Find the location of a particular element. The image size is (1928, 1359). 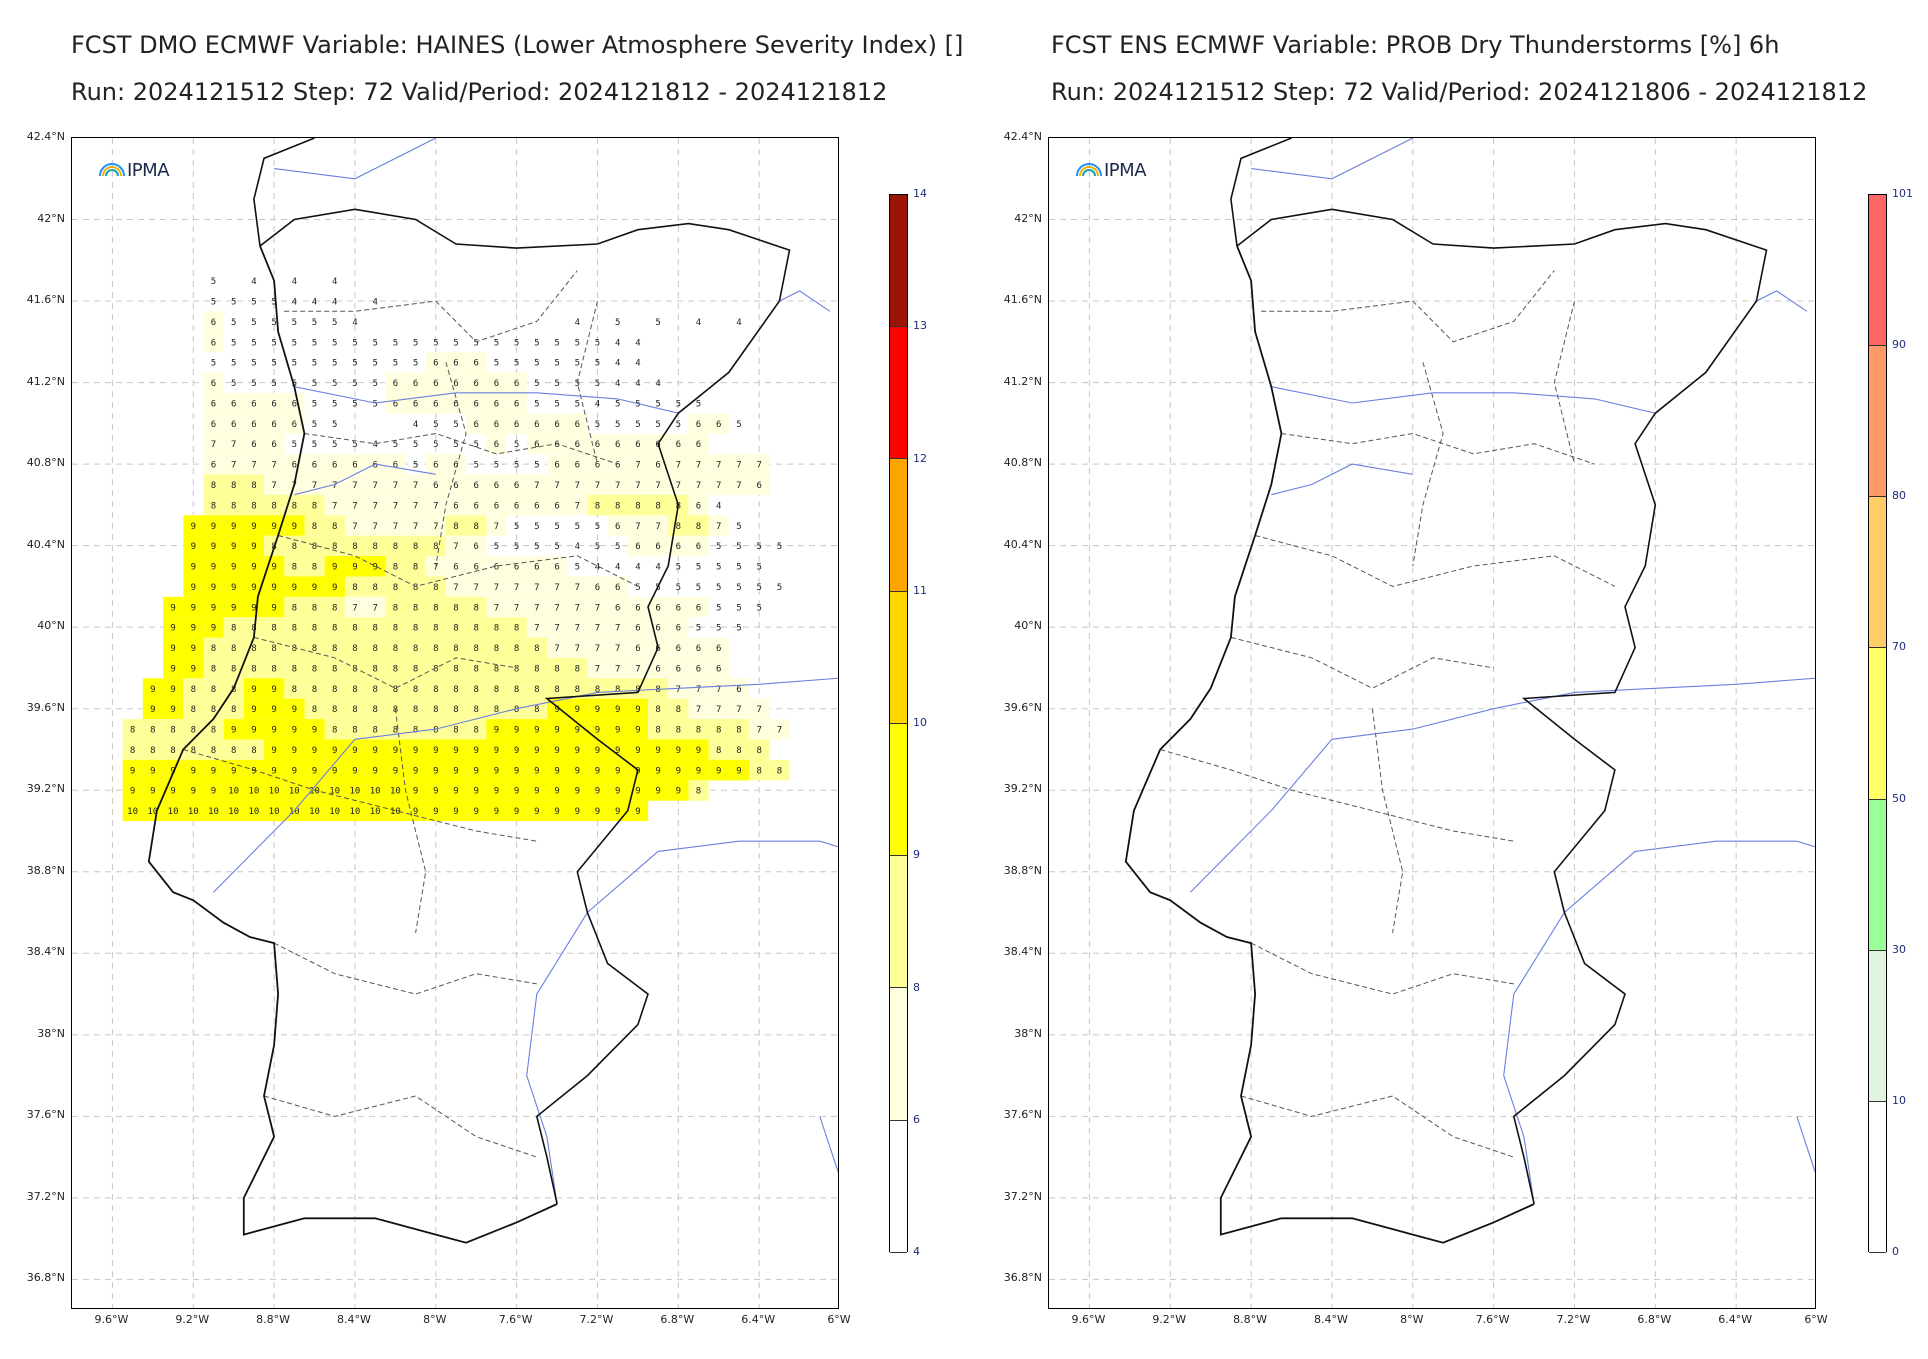

lat-tick-label: 41.6°N is located at coordinates (45, 300).